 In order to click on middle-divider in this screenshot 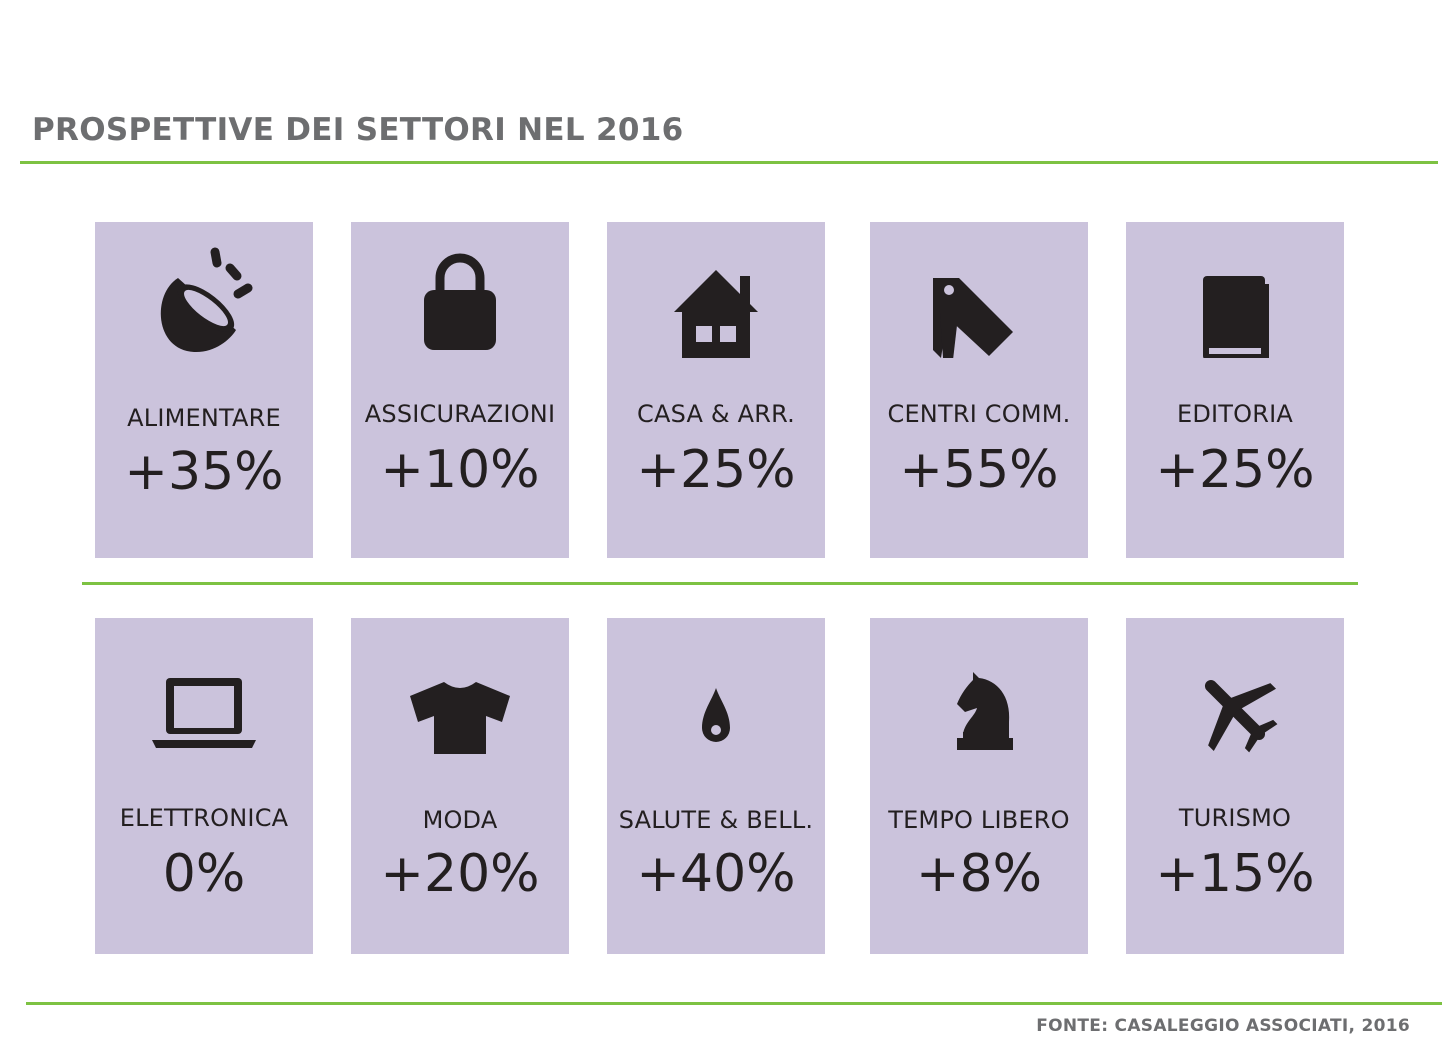, I will do `click(720, 583)`.